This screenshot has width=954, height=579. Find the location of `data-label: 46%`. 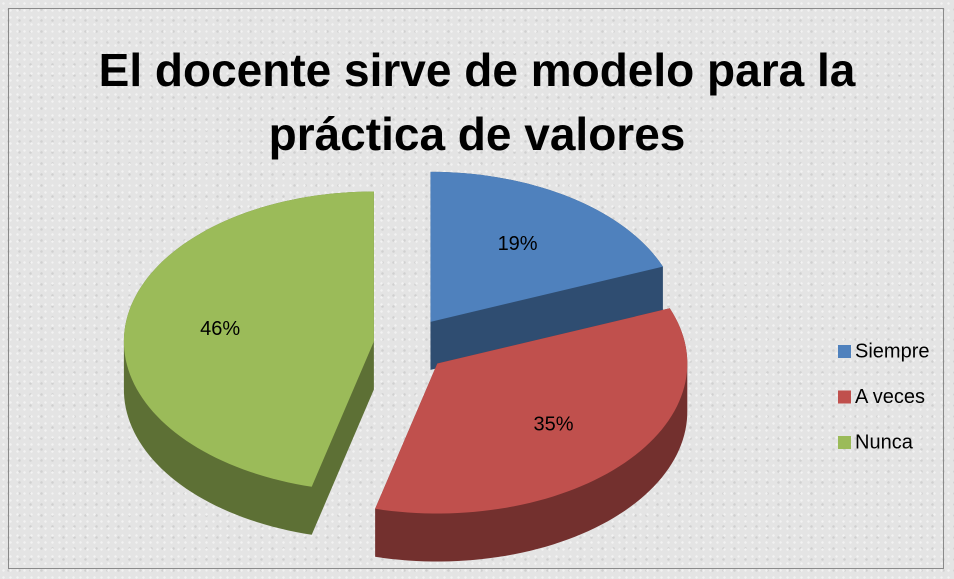

data-label: 46% is located at coordinates (220, 329).